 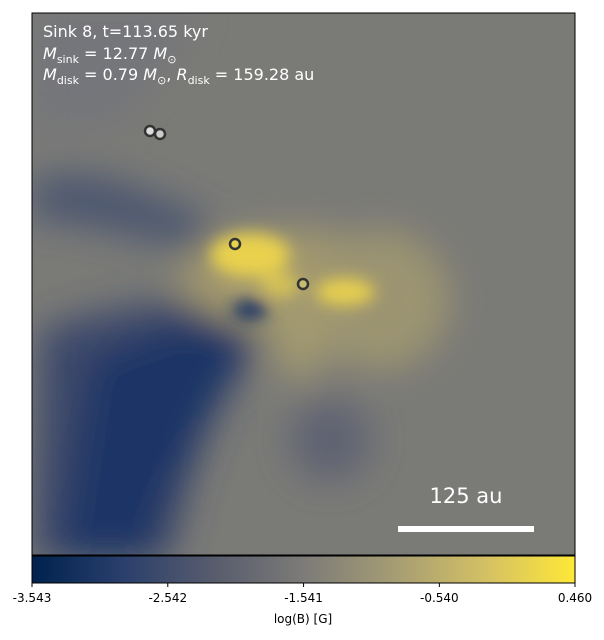 What do you see at coordinates (262, 74) in the screenshot?
I see `annotation-text: = 159.28 au` at bounding box center [262, 74].